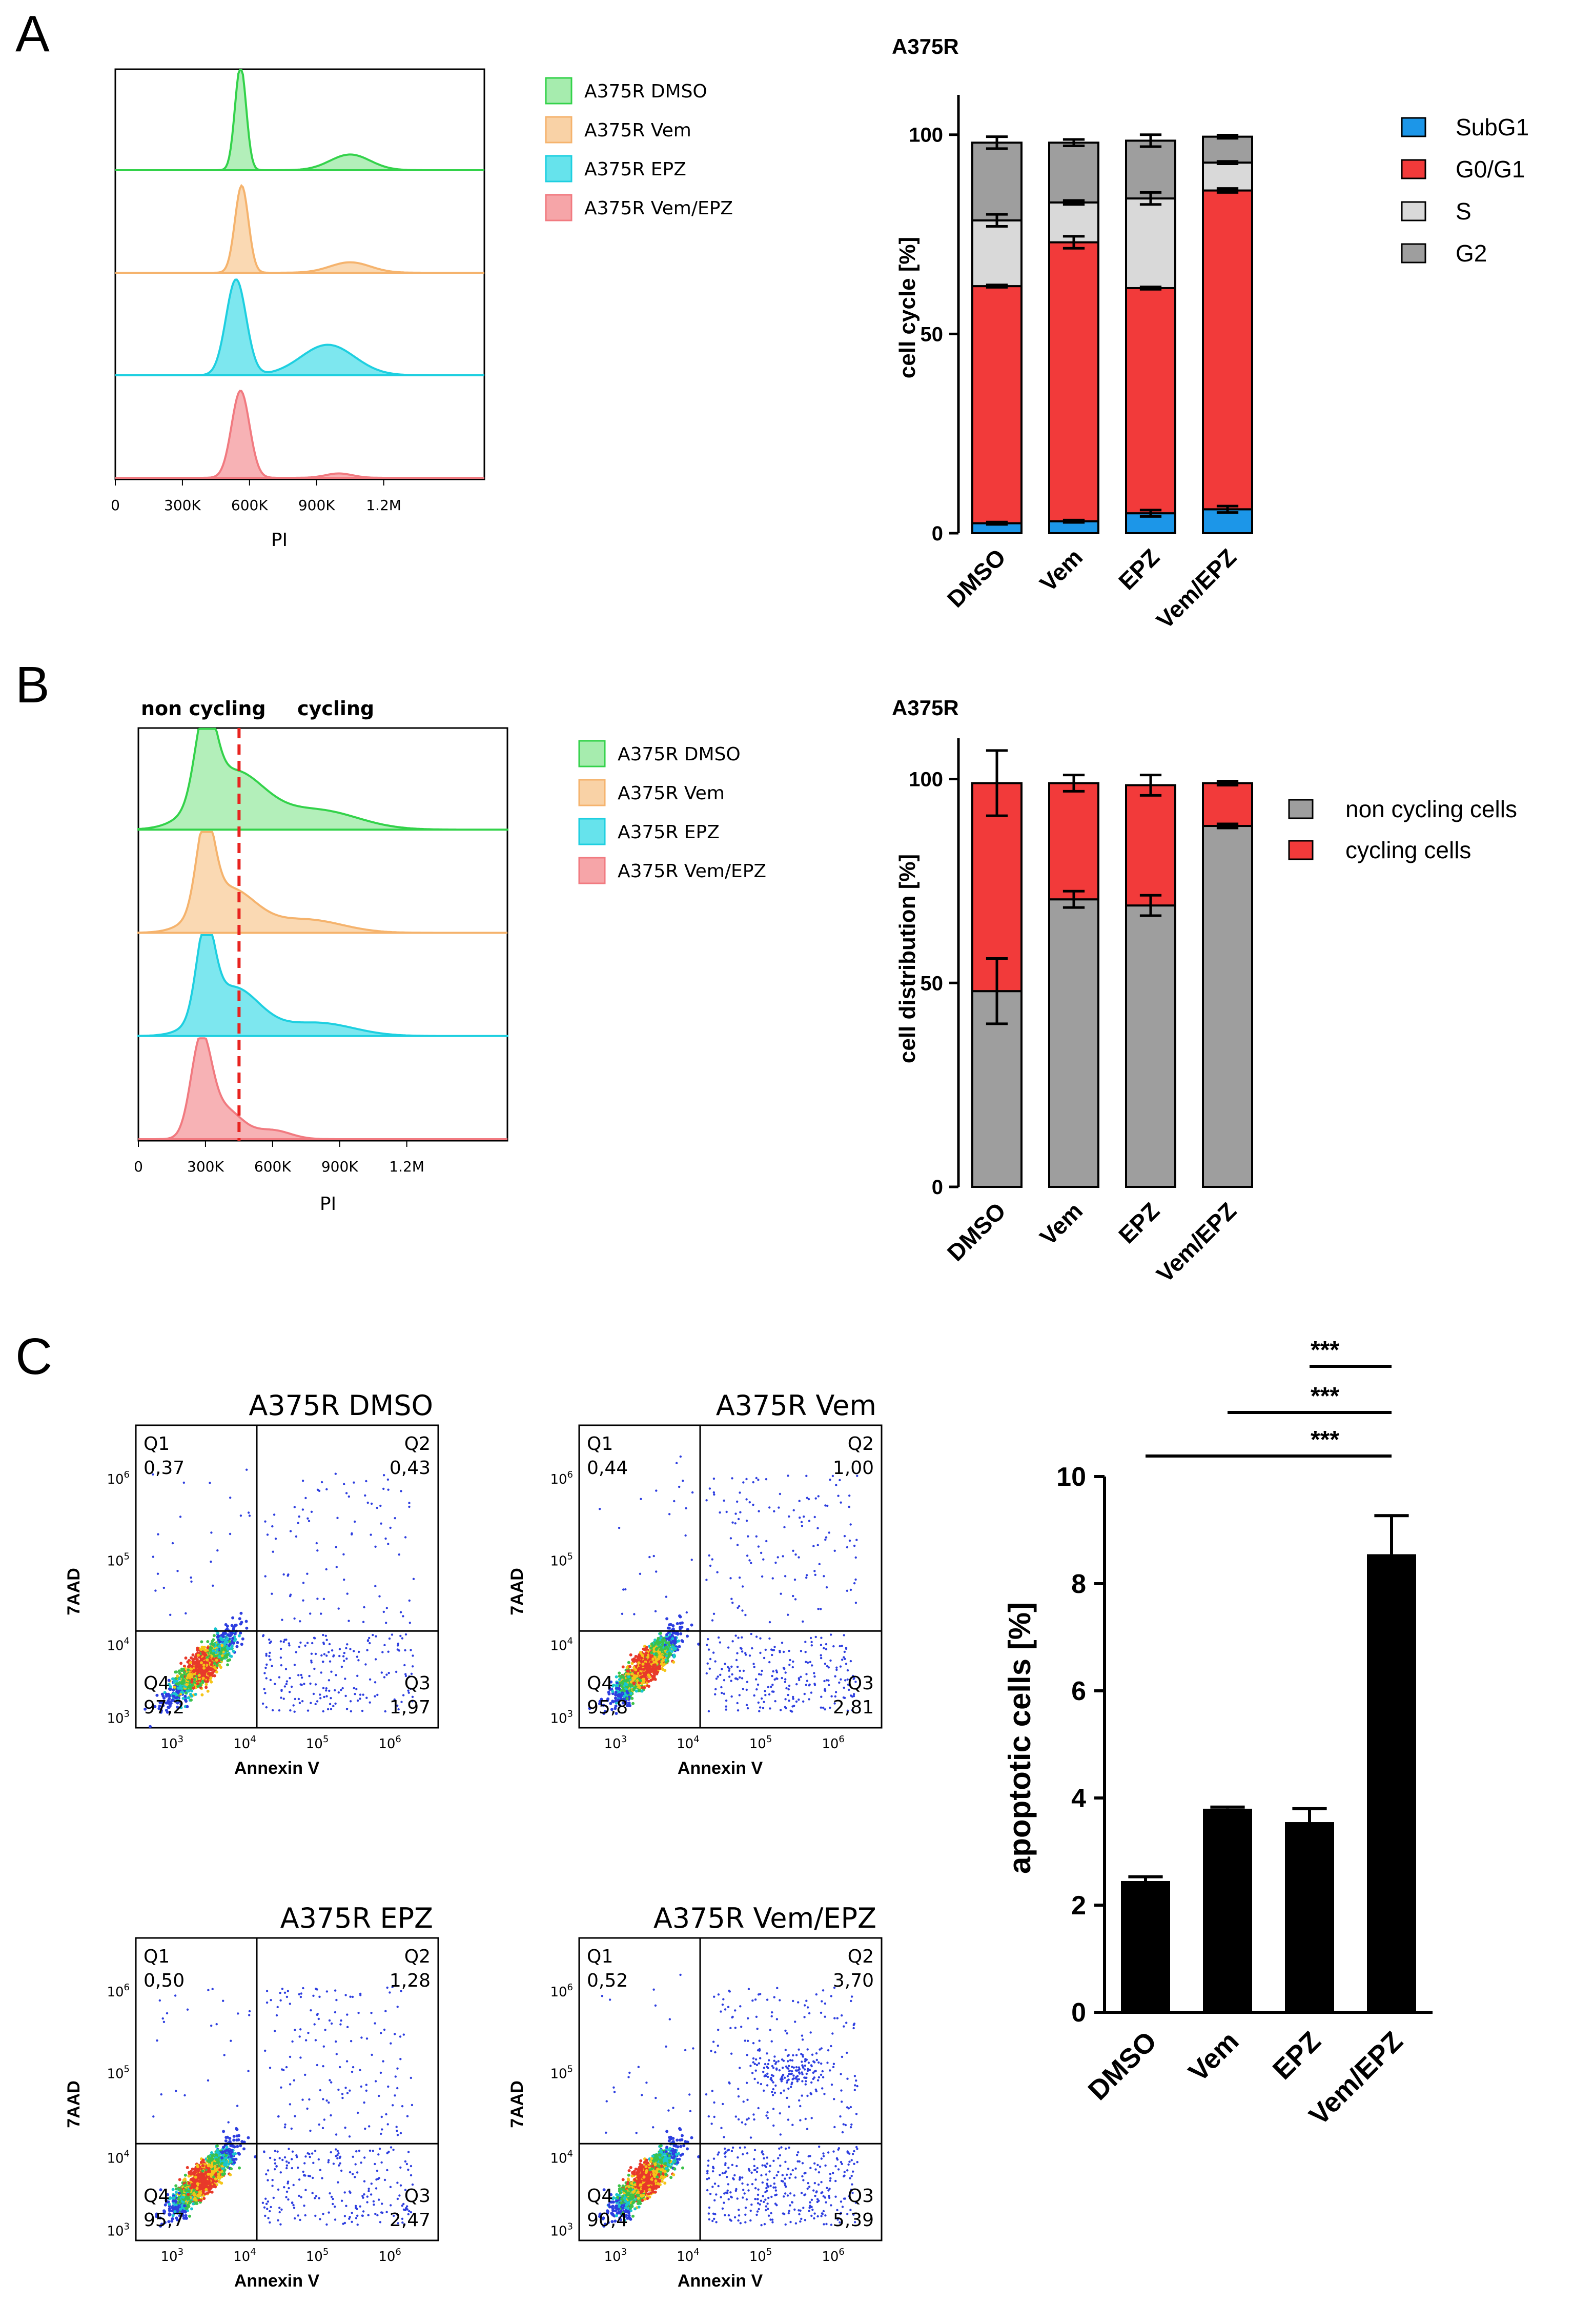 The width and height of the screenshot is (1594, 2324). I want to click on legend-b-swatch-epz, so click(592, 831).